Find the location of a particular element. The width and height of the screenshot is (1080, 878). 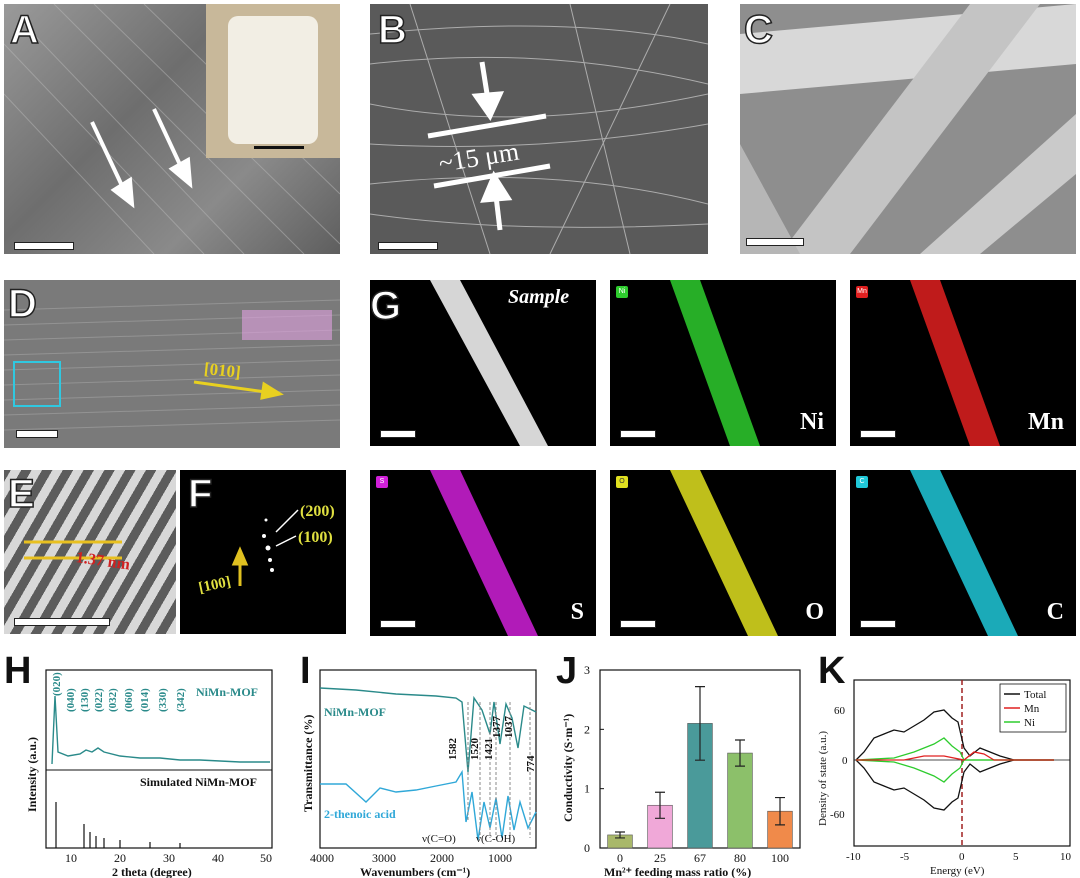

panel-h-xticks: 10 20 30 40 50 is located at coordinates (168, 858).